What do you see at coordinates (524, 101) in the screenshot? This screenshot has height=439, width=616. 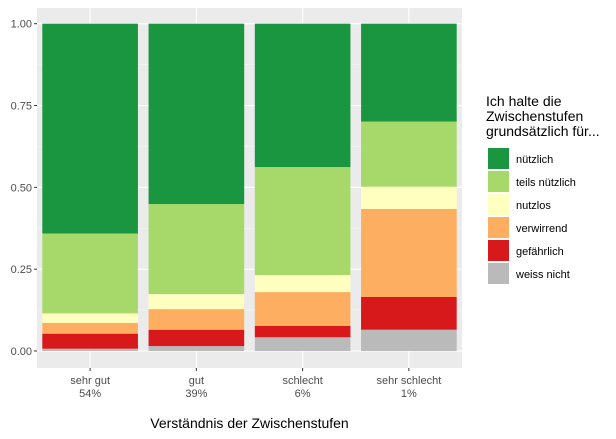 I see `legend-title: Ich halte die` at bounding box center [524, 101].